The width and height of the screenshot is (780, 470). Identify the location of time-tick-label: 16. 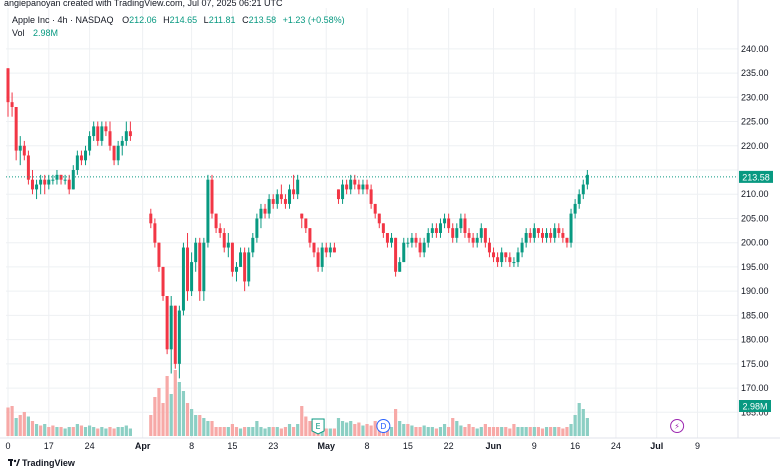
(575, 446).